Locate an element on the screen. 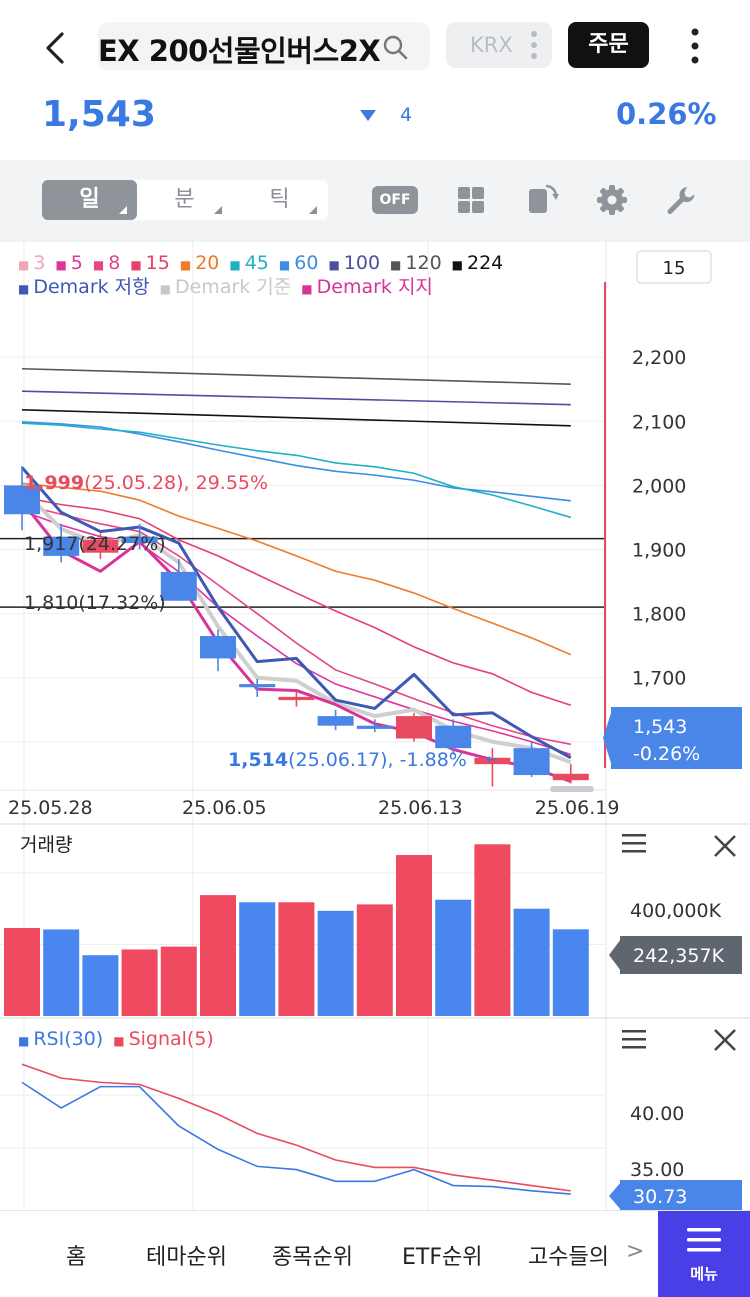 The width and height of the screenshot is (750, 1297). chart-toolbar: 일 분 틱 OFF is located at coordinates (375, 200).